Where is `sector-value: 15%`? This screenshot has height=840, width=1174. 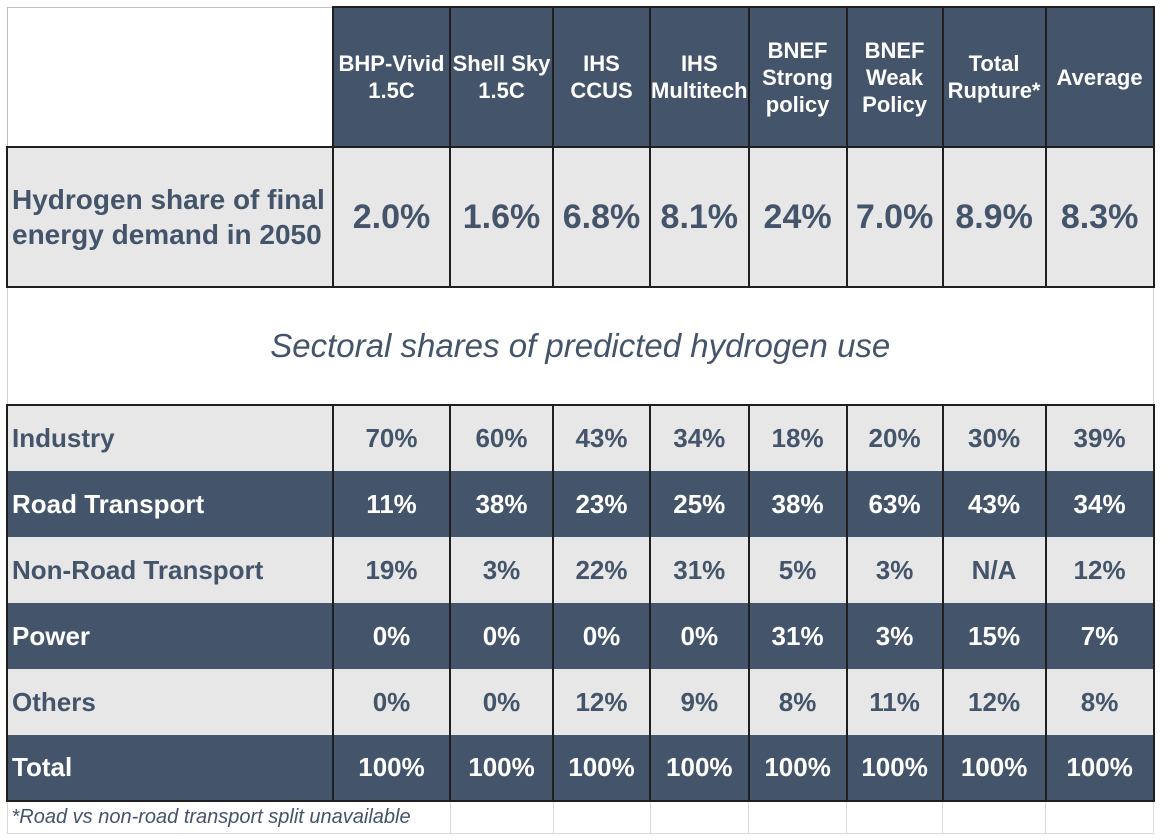
sector-value: 15% is located at coordinates (994, 636).